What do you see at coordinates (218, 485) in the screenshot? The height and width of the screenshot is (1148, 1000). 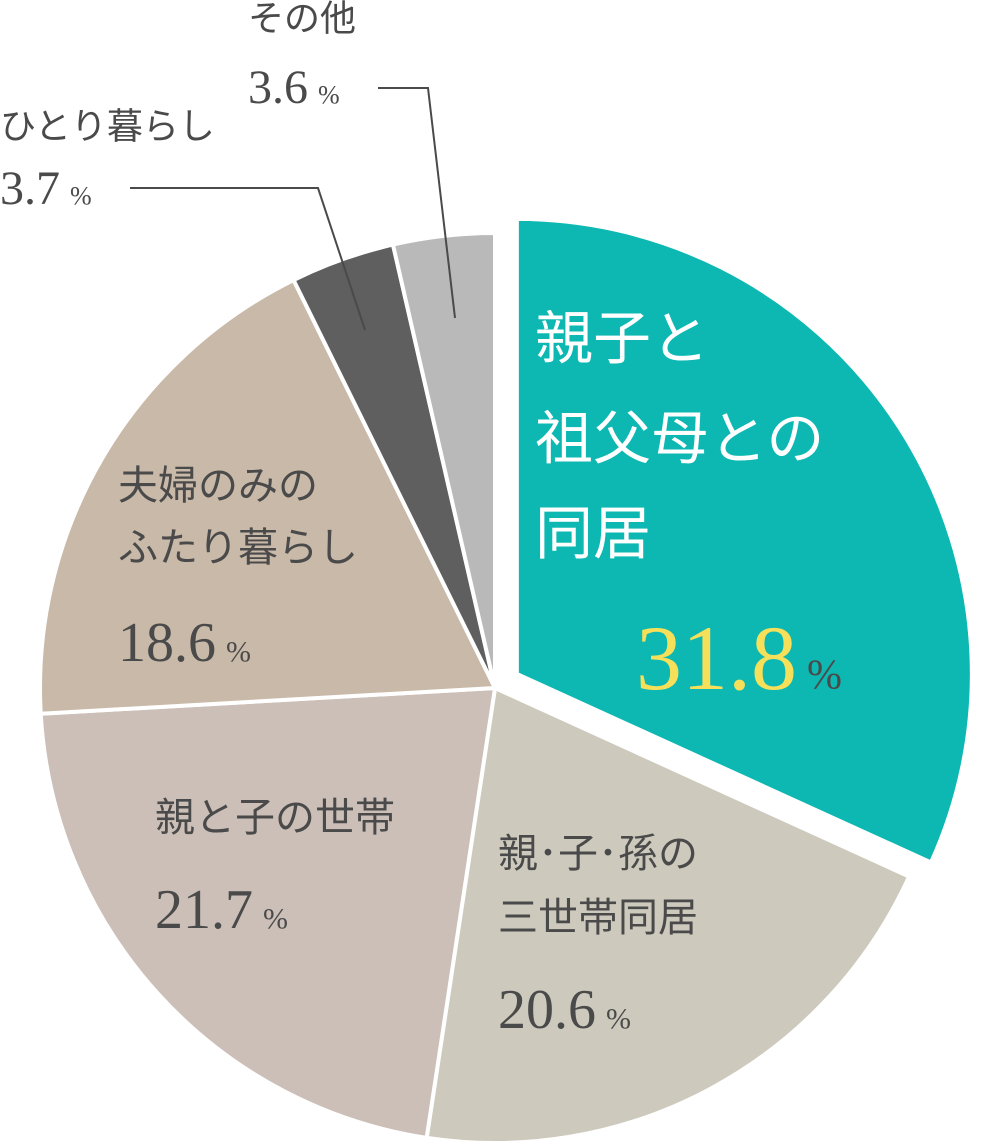 I see `slice-label: 夫婦のみの` at bounding box center [218, 485].